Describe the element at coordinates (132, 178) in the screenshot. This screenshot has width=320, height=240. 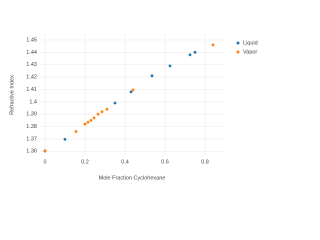
I see `x-axis-title: Mole Fraction Cyclohexane` at that location.